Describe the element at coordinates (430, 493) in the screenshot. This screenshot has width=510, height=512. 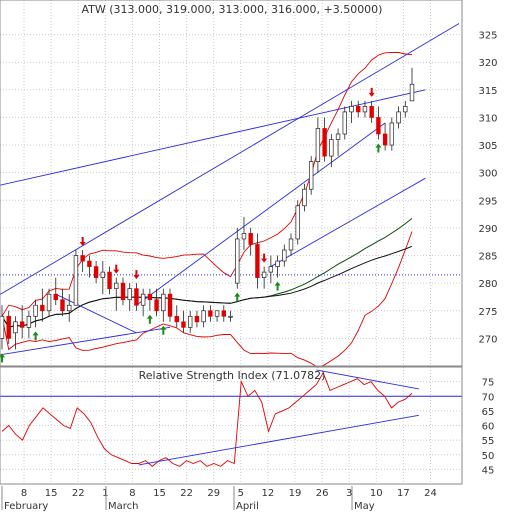
I see `x-tick-label: 24` at that location.